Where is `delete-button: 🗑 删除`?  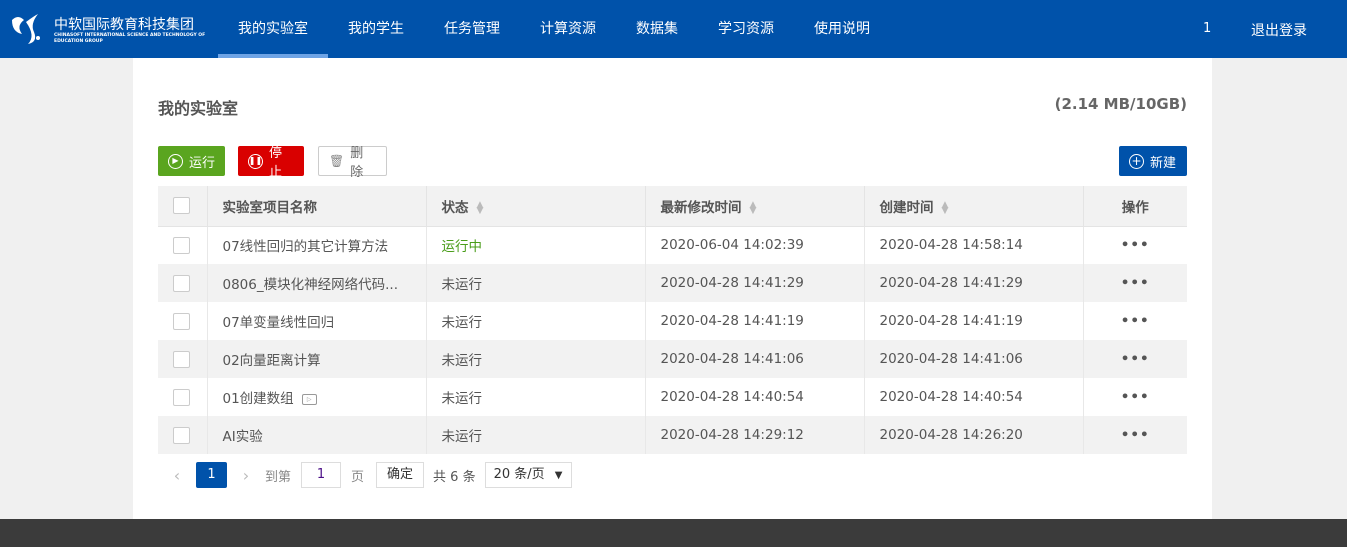 delete-button: 🗑 删除 is located at coordinates (352, 163).